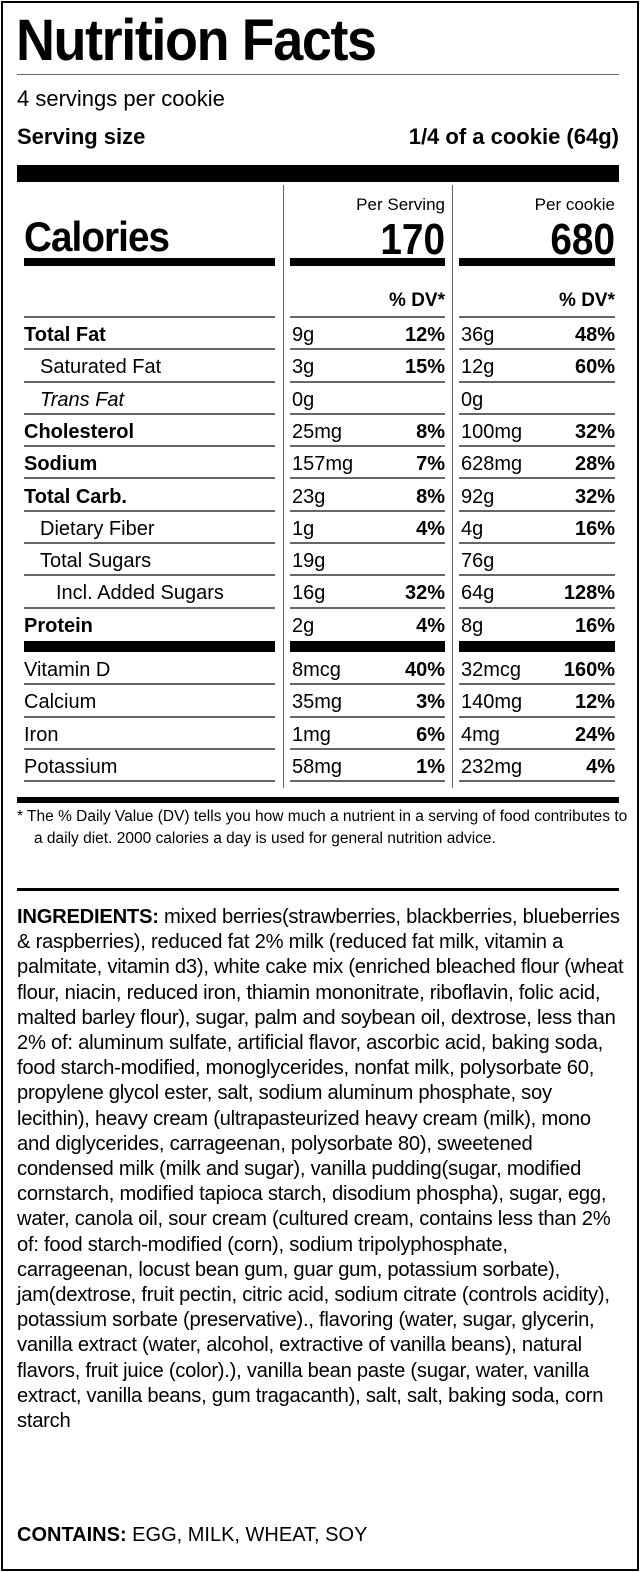 The width and height of the screenshot is (640, 1572). What do you see at coordinates (61, 464) in the screenshot?
I see `nutrient-name: Sodium` at bounding box center [61, 464].